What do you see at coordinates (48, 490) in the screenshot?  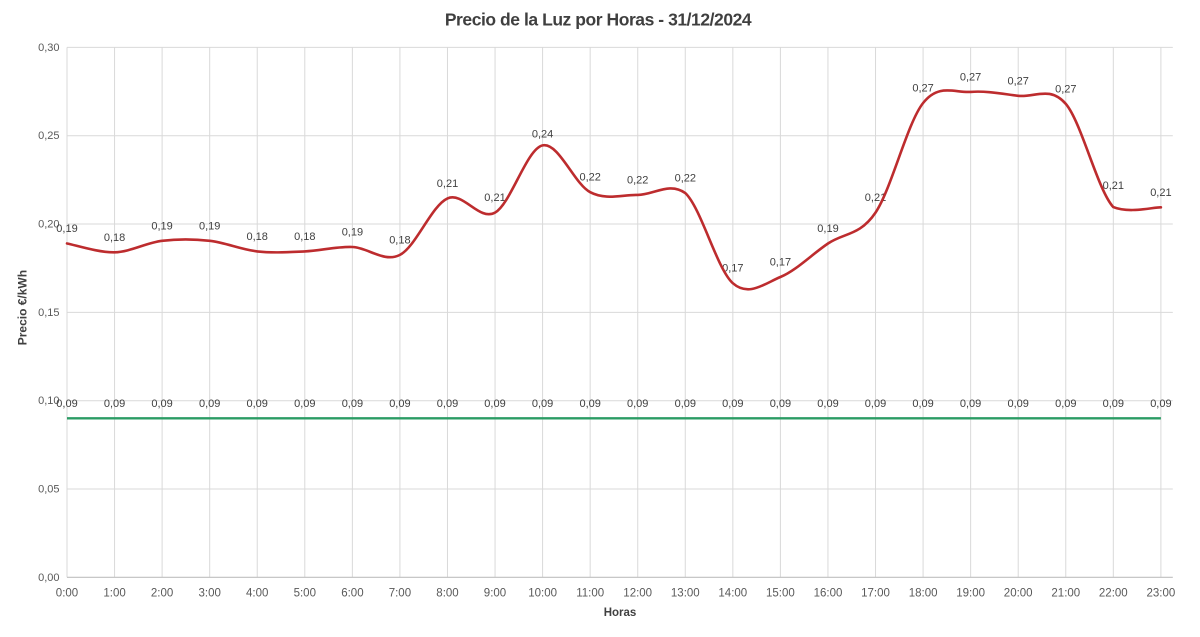 I see `svg-text: 0,05` at bounding box center [48, 490].